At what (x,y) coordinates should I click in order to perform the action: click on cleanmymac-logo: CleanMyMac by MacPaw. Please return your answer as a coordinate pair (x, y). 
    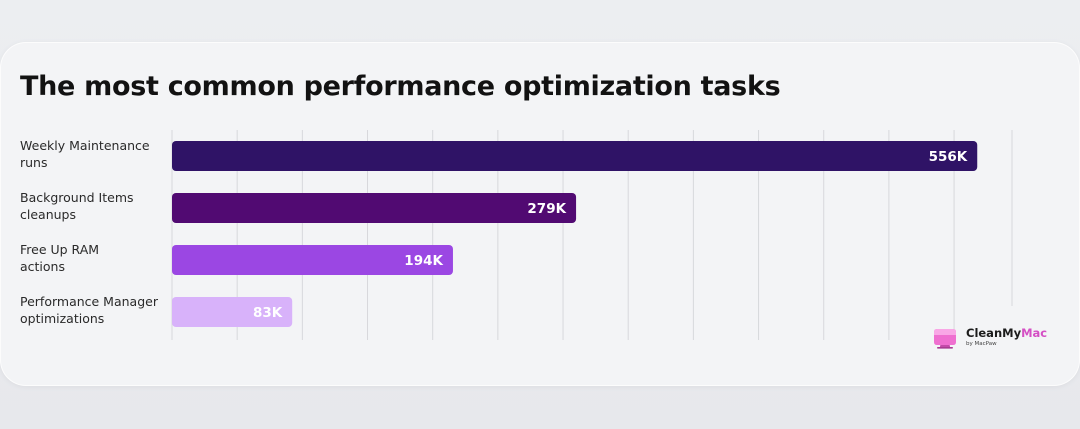
    Looking at the image, I should click on (992, 339).